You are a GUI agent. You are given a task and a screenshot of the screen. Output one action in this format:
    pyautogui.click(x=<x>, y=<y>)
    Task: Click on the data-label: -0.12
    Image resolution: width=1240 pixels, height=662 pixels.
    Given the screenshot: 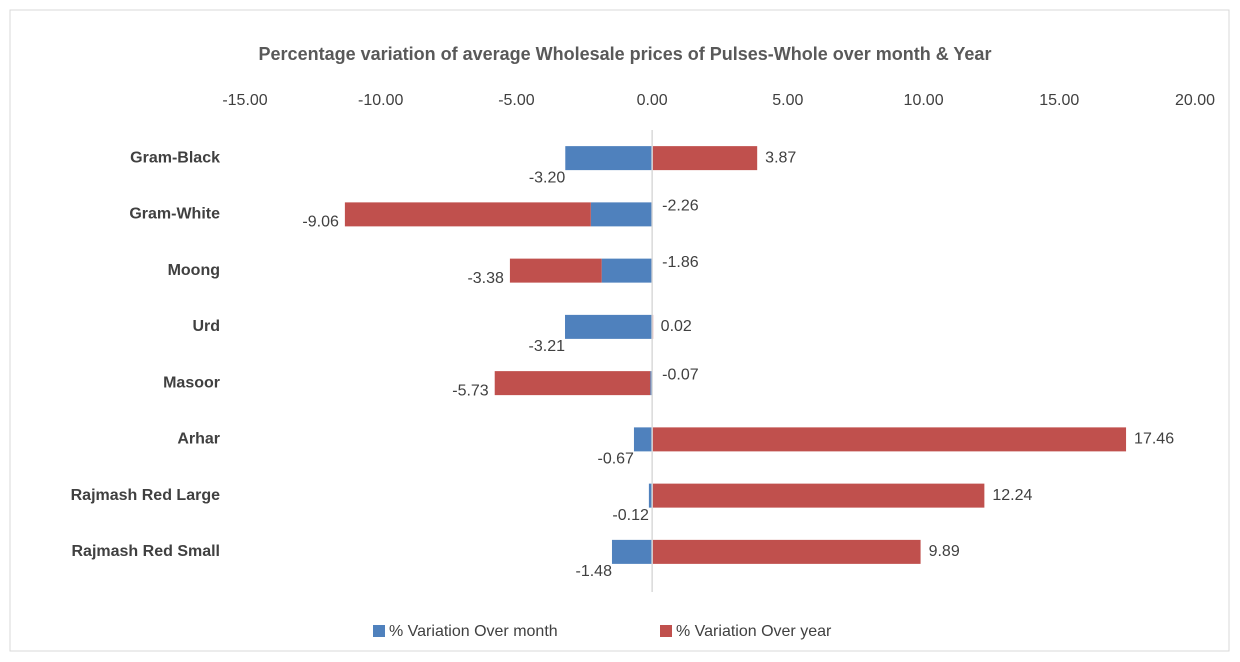 What is the action you would take?
    pyautogui.click(x=630, y=515)
    